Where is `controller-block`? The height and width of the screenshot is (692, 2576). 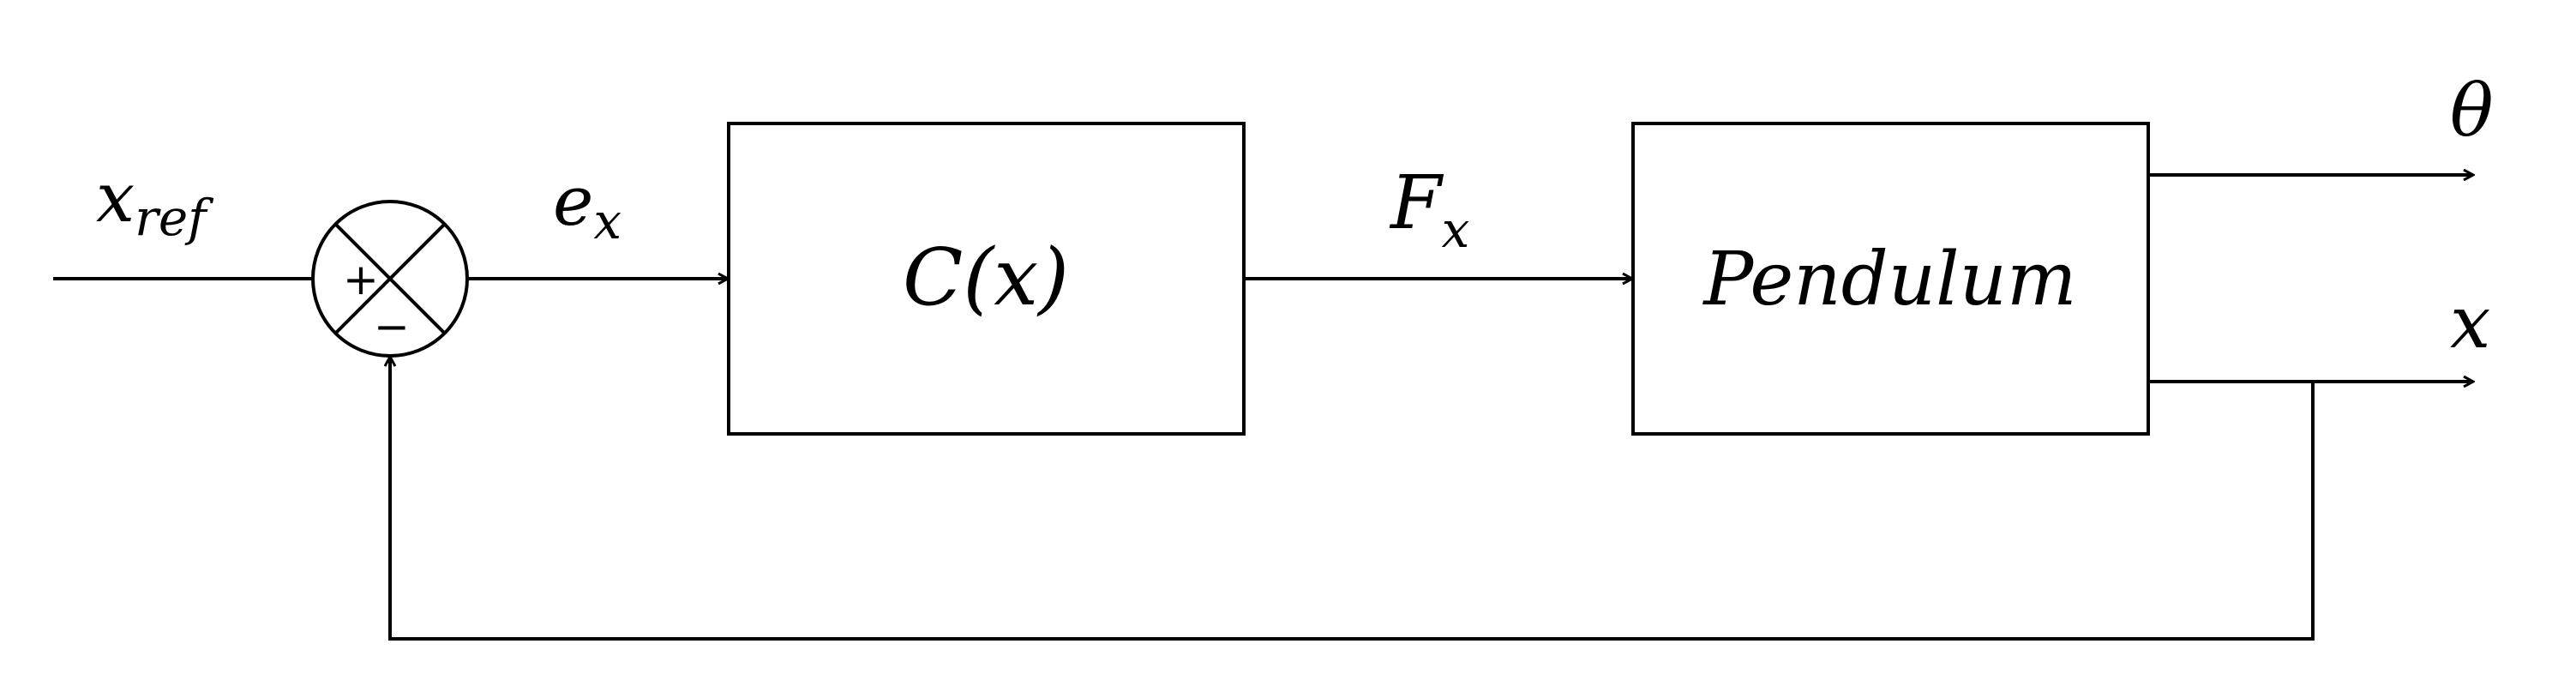 controller-block is located at coordinates (986, 279).